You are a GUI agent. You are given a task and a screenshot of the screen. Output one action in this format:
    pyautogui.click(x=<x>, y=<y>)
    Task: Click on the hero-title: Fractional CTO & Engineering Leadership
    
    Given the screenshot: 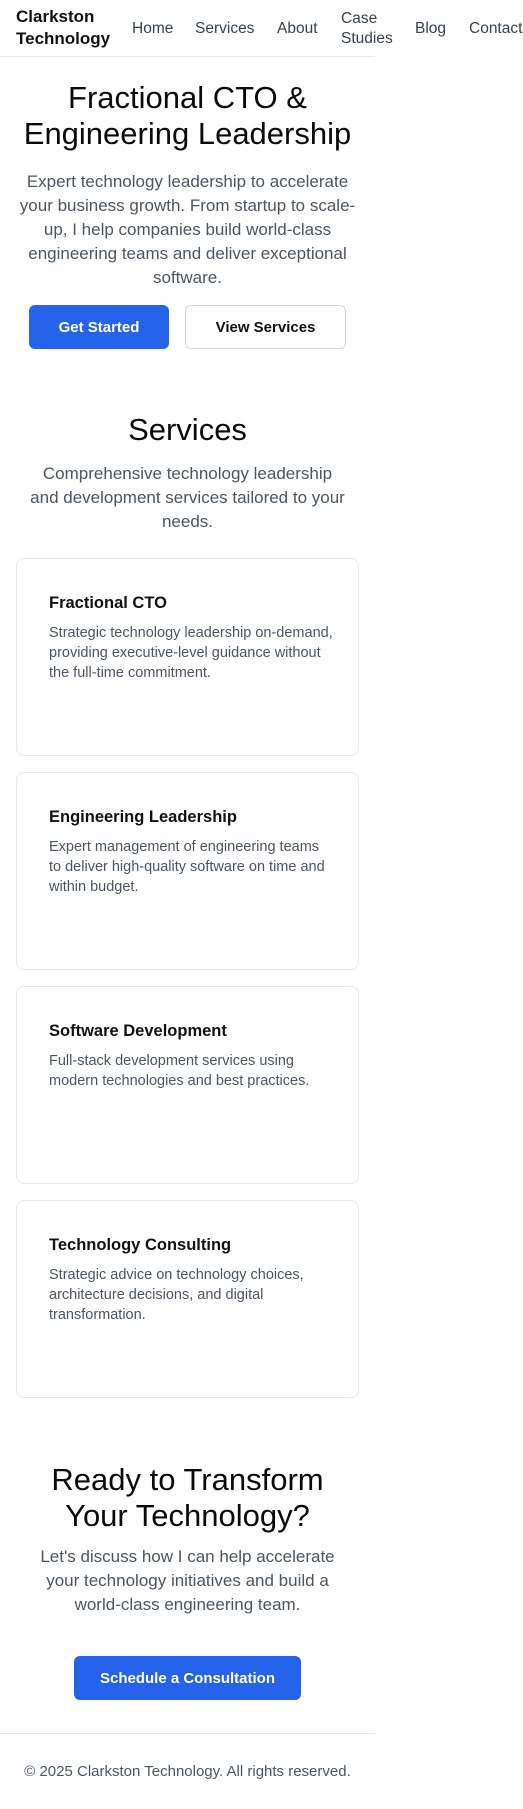 What is the action you would take?
    pyautogui.click(x=187, y=115)
    